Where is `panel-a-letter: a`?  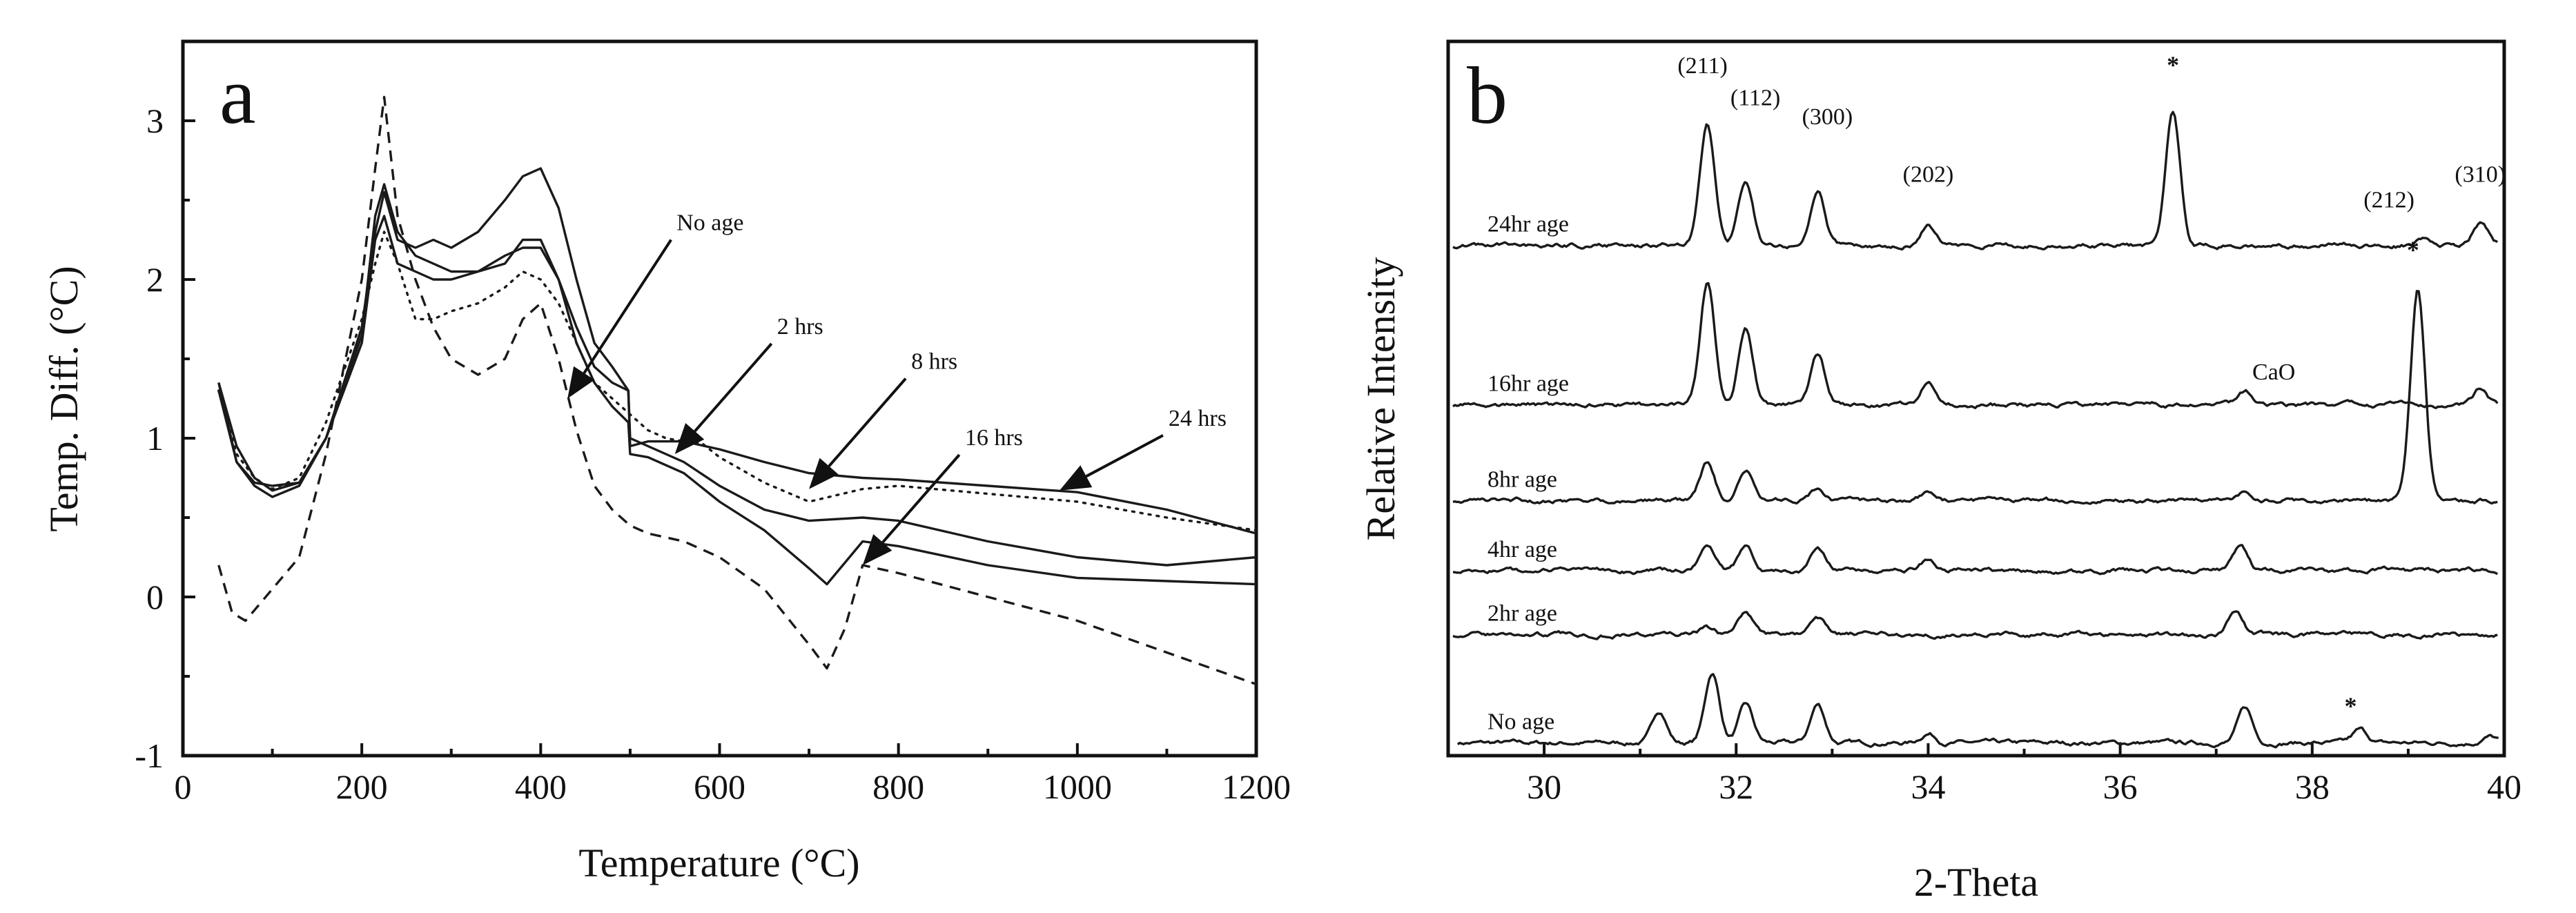
panel-a-letter: a is located at coordinates (237, 95).